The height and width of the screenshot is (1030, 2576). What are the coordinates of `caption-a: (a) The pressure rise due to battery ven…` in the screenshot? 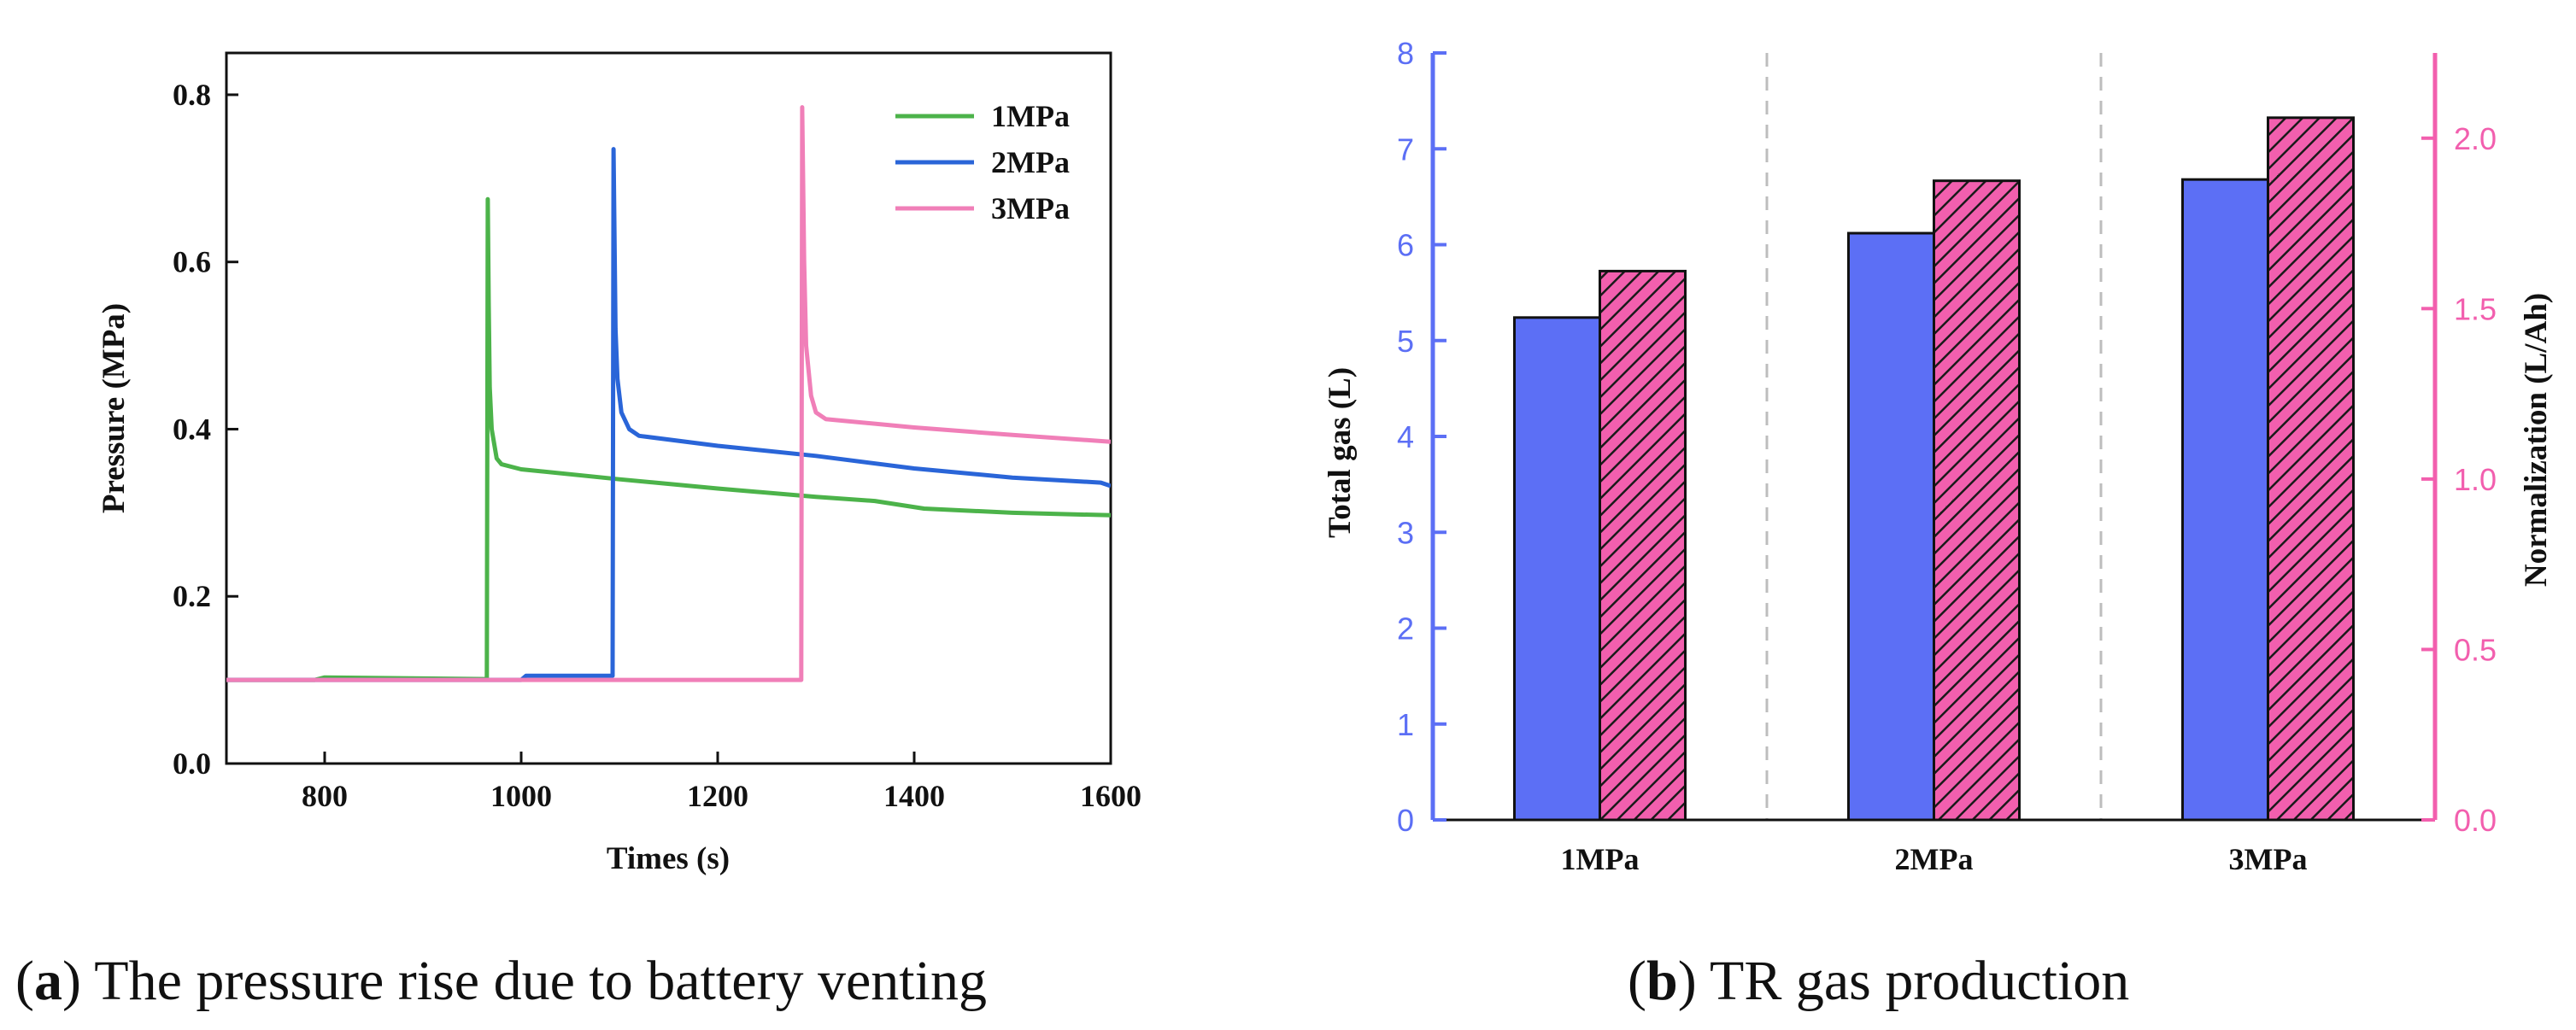 It's located at (501, 981).